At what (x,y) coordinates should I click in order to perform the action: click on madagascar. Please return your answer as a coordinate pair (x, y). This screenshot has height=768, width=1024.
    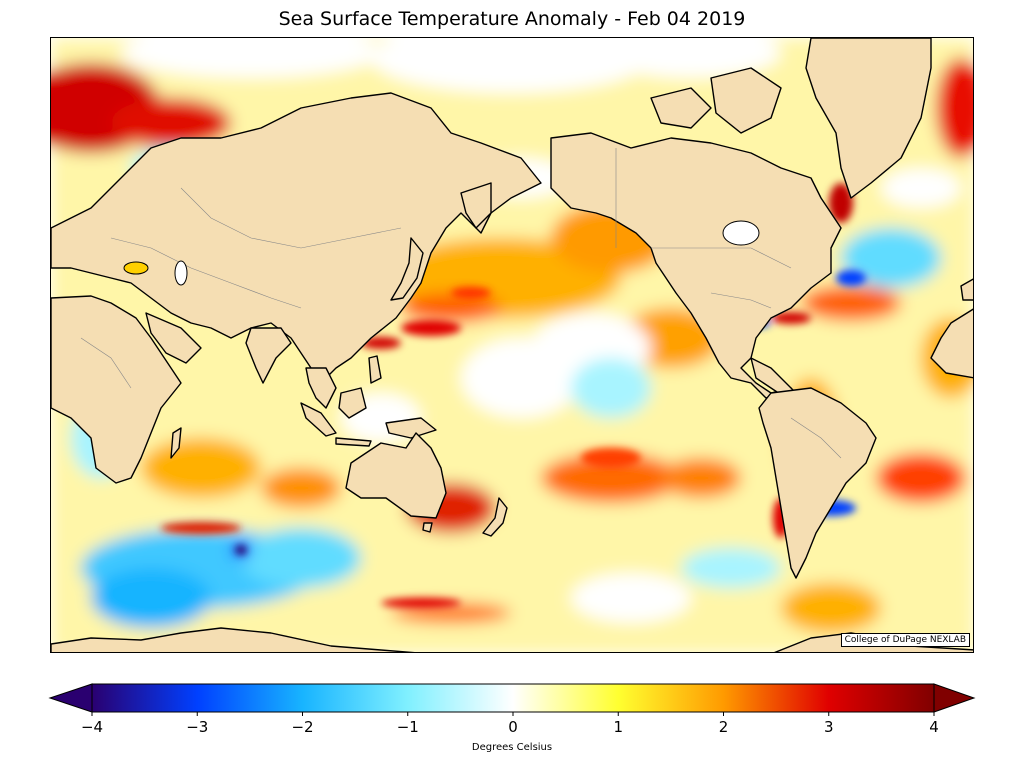
    Looking at the image, I should click on (176, 443).